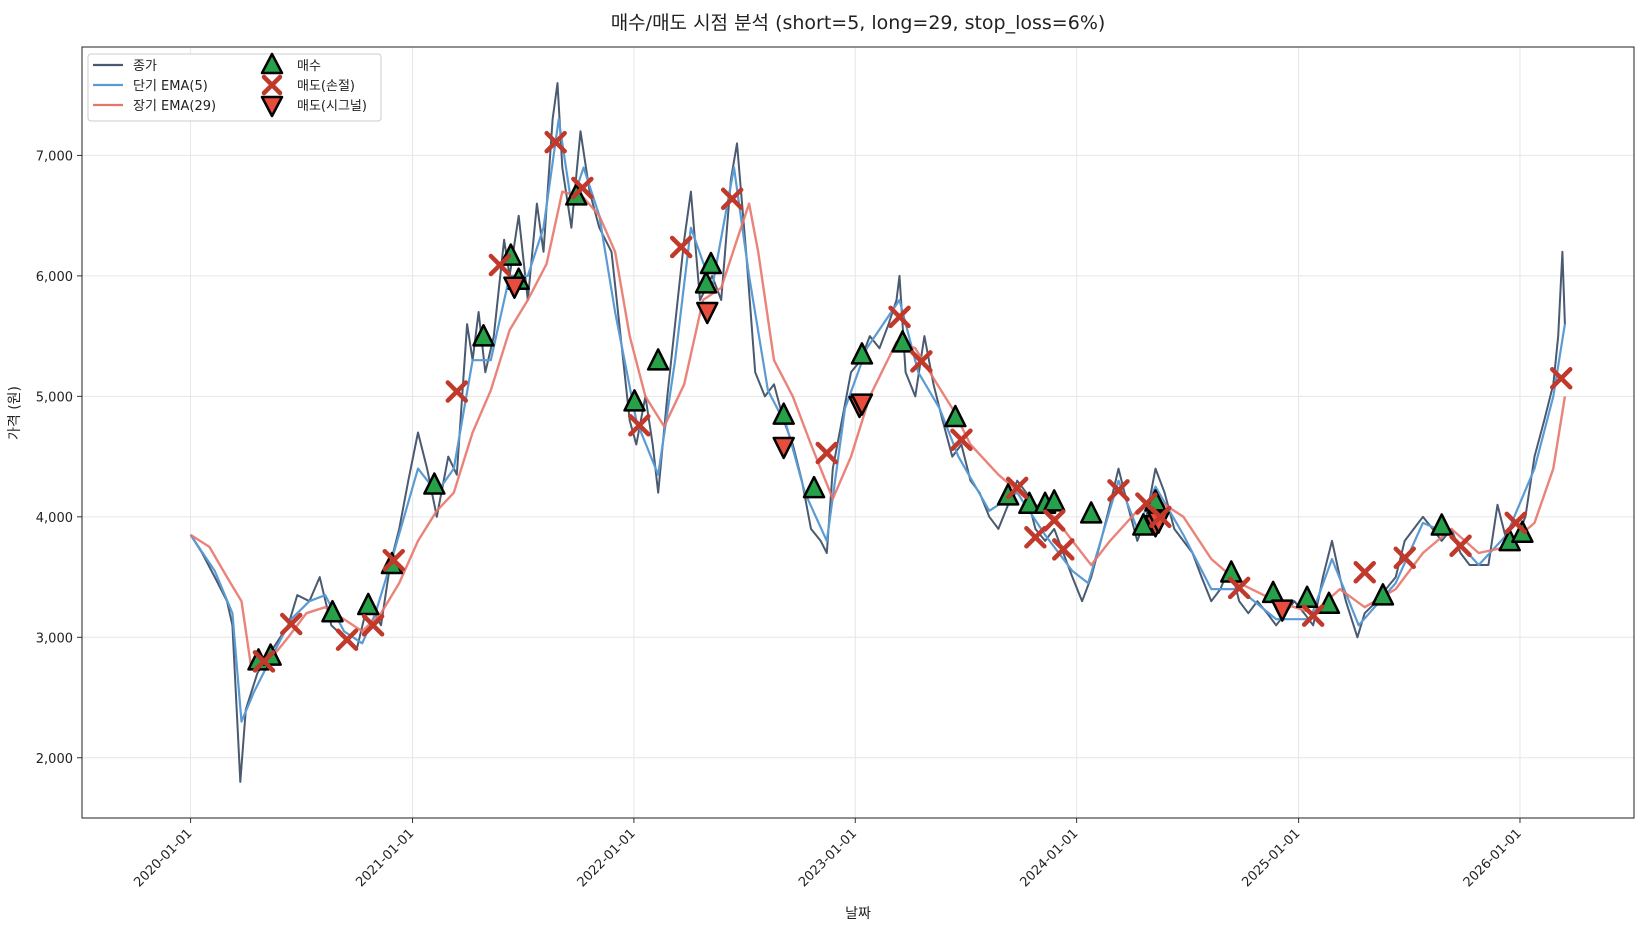  I want to click on x-tick-label: 2024-01-01, so click(1049, 858).